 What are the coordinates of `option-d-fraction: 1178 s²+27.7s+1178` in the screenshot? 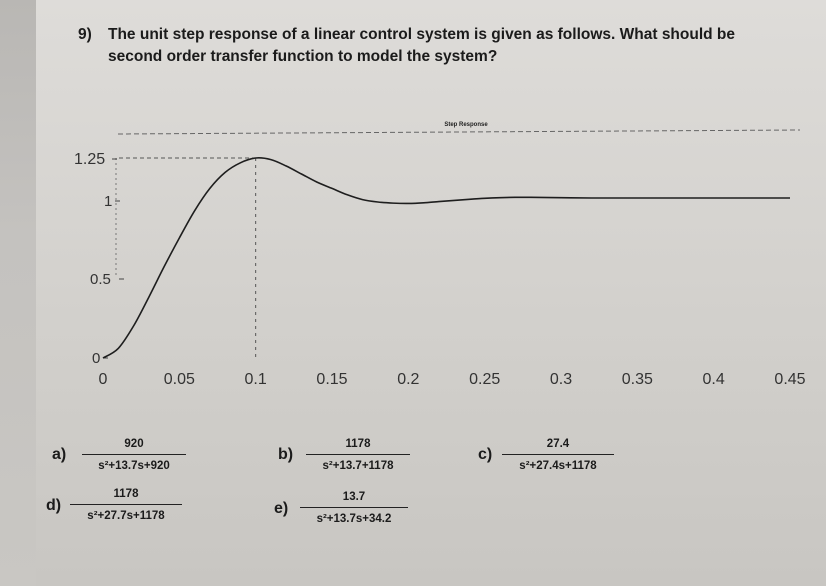 It's located at (126, 505).